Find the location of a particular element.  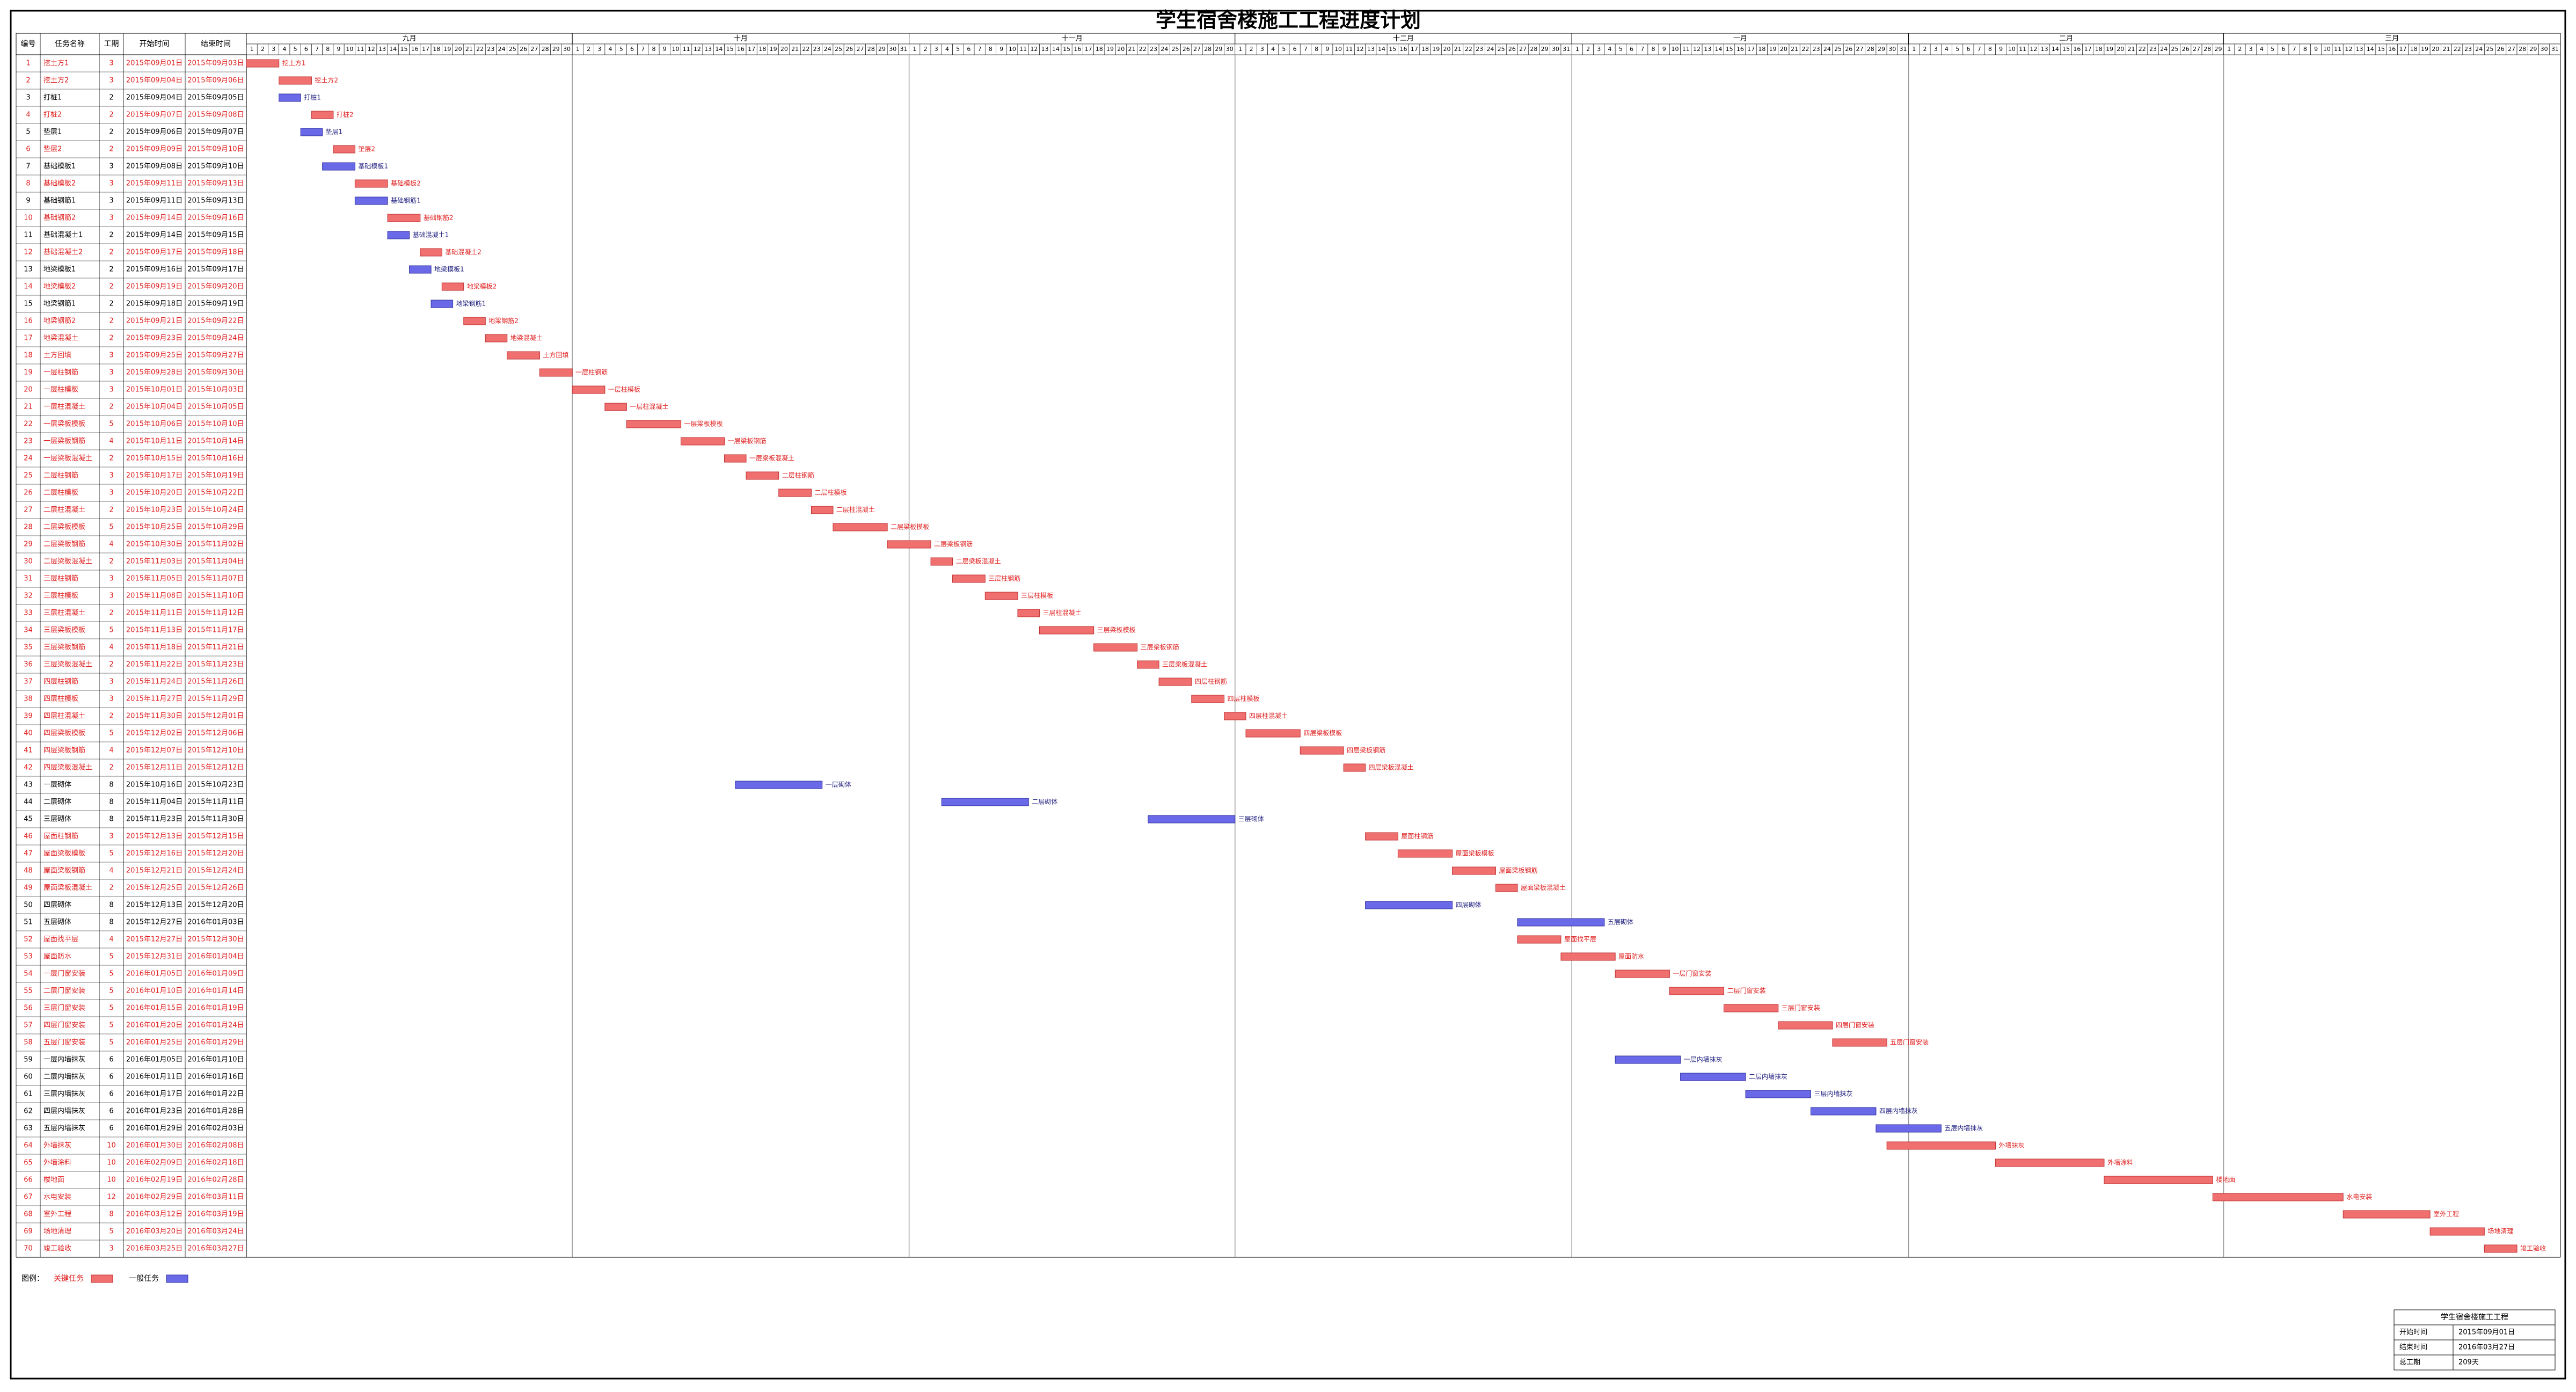

task-start: 2016年01月30日 is located at coordinates (154, 1146).